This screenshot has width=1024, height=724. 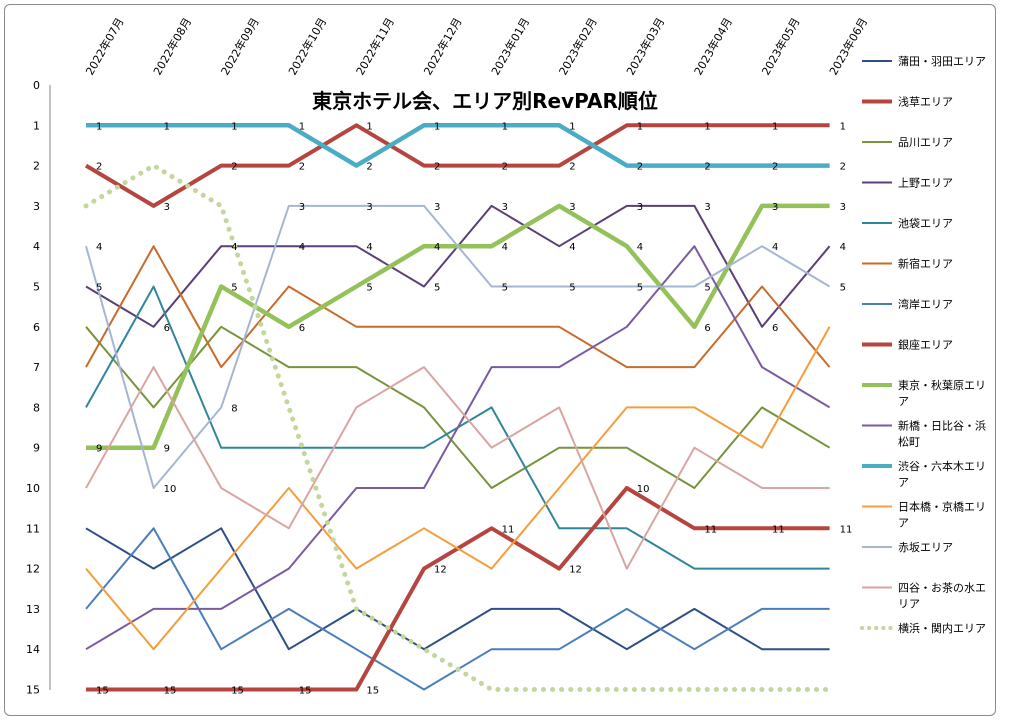 I want to click on x-tick-label: 2022年10月, so click(x=307, y=46).